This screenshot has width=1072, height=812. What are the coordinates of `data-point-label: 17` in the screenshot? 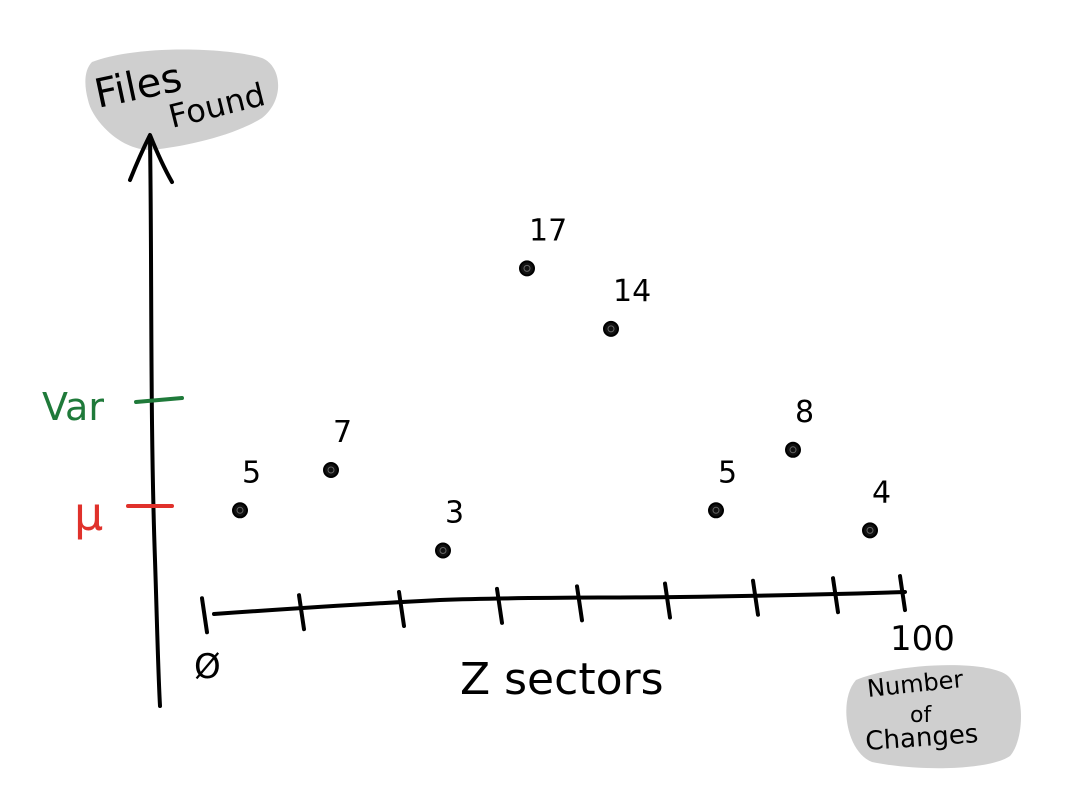 It's located at (548, 230).